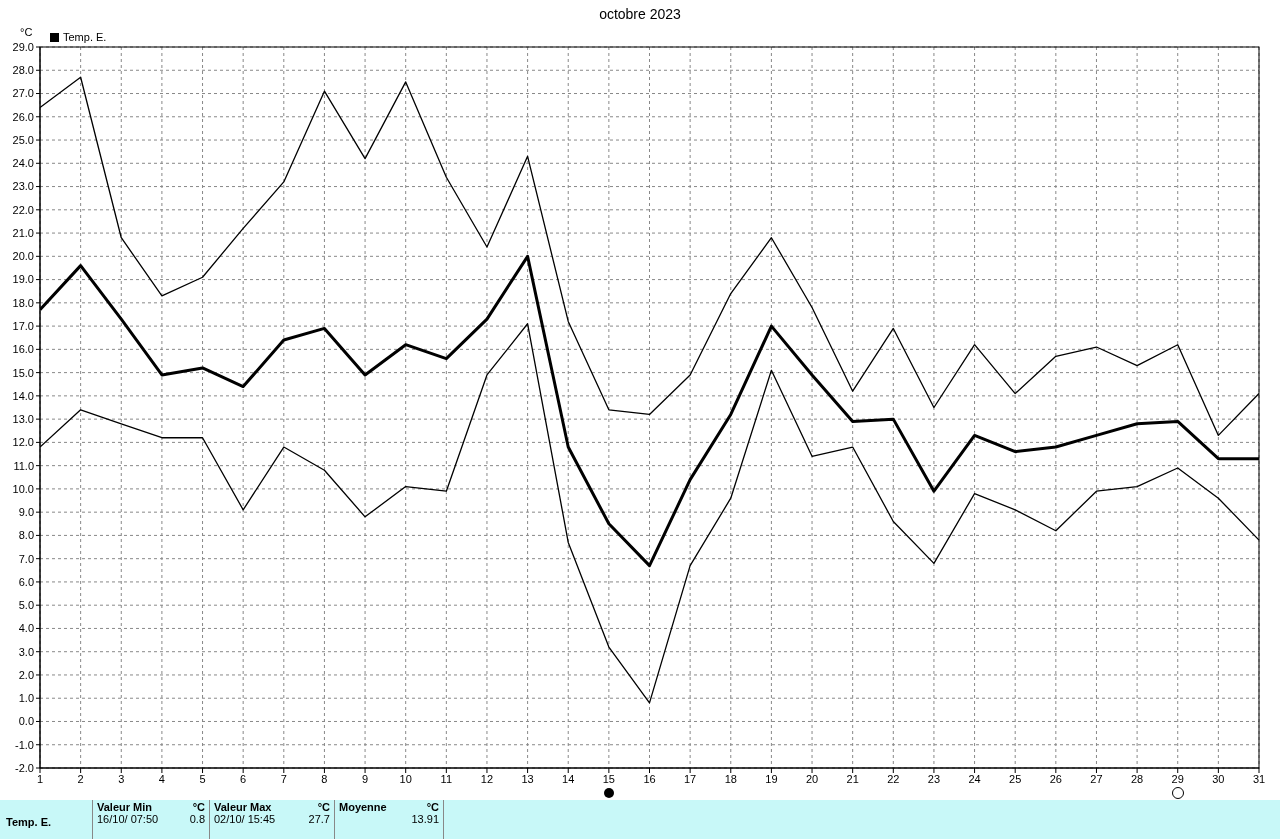  Describe the element at coordinates (812, 778) in the screenshot. I see `x-tick-label: 20` at that location.